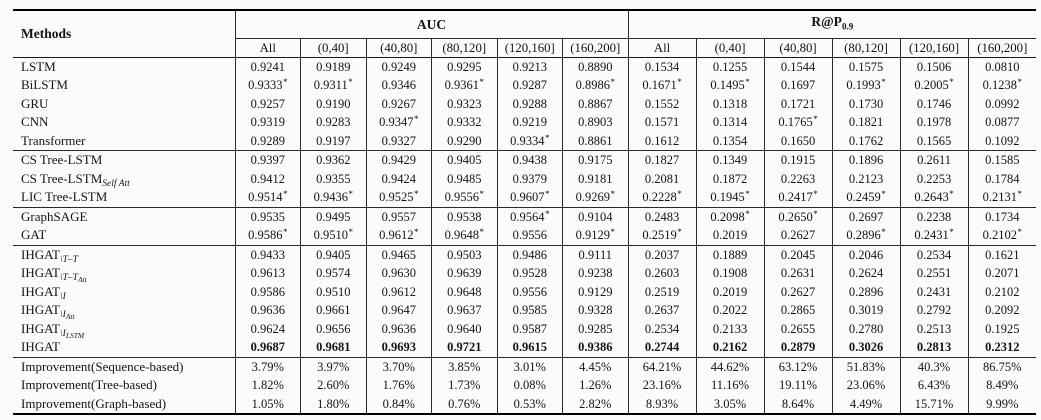 The width and height of the screenshot is (1041, 420). What do you see at coordinates (826, 21) in the screenshot?
I see `rp-group-label: R@P` at bounding box center [826, 21].